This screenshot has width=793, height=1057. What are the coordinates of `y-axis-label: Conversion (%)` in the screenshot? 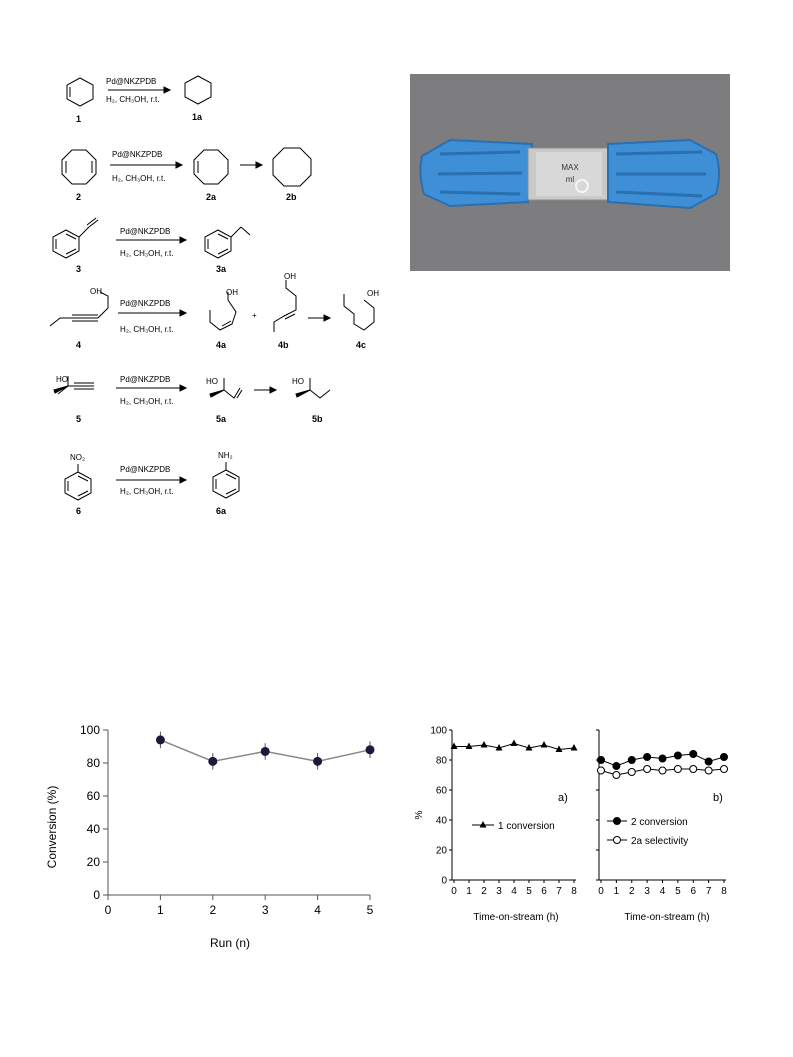 It's located at (52, 827).